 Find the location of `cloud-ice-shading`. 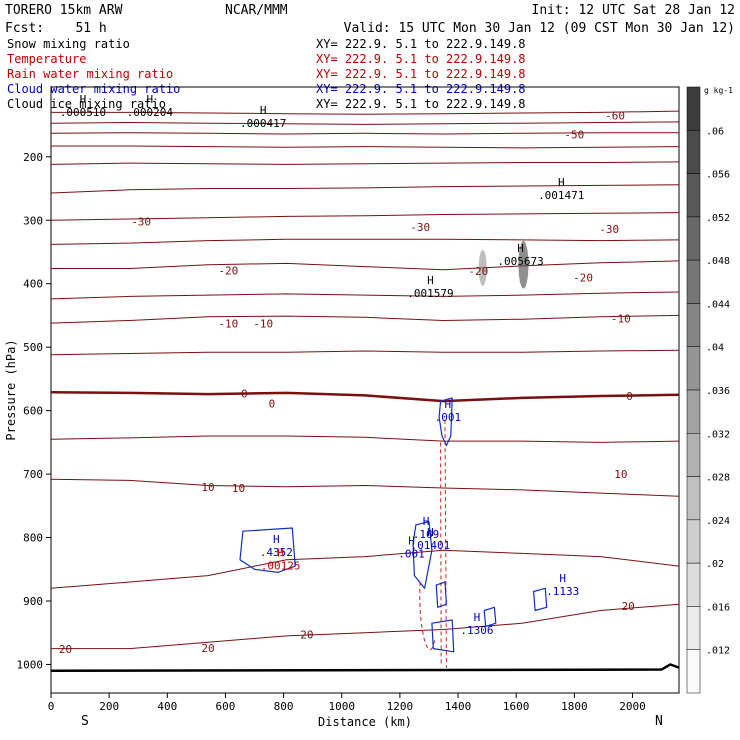

cloud-ice-shading is located at coordinates (523, 264).